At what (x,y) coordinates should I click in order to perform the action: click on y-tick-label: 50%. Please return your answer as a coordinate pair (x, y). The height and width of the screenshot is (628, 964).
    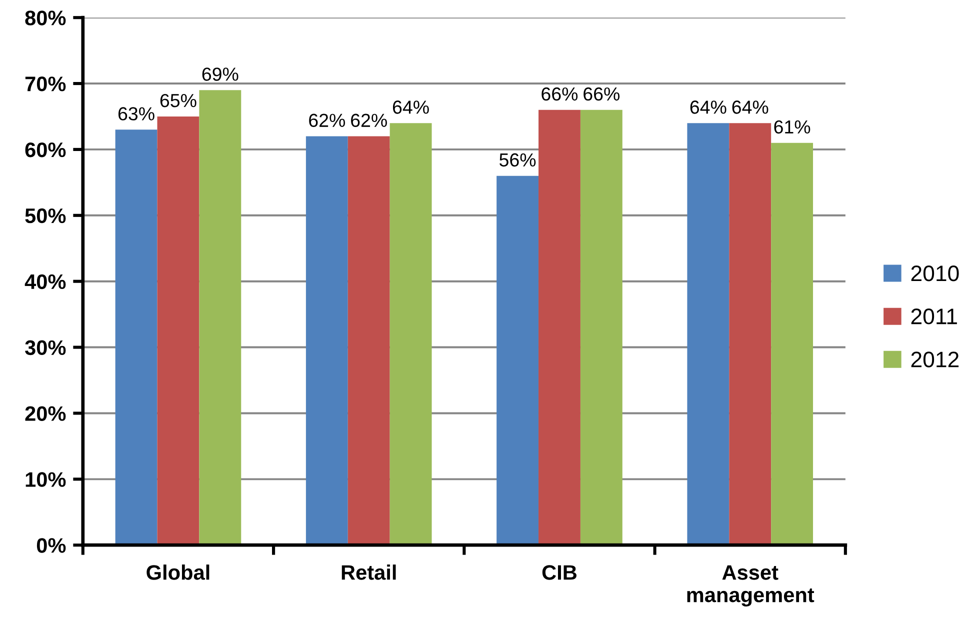
    Looking at the image, I should click on (45, 216).